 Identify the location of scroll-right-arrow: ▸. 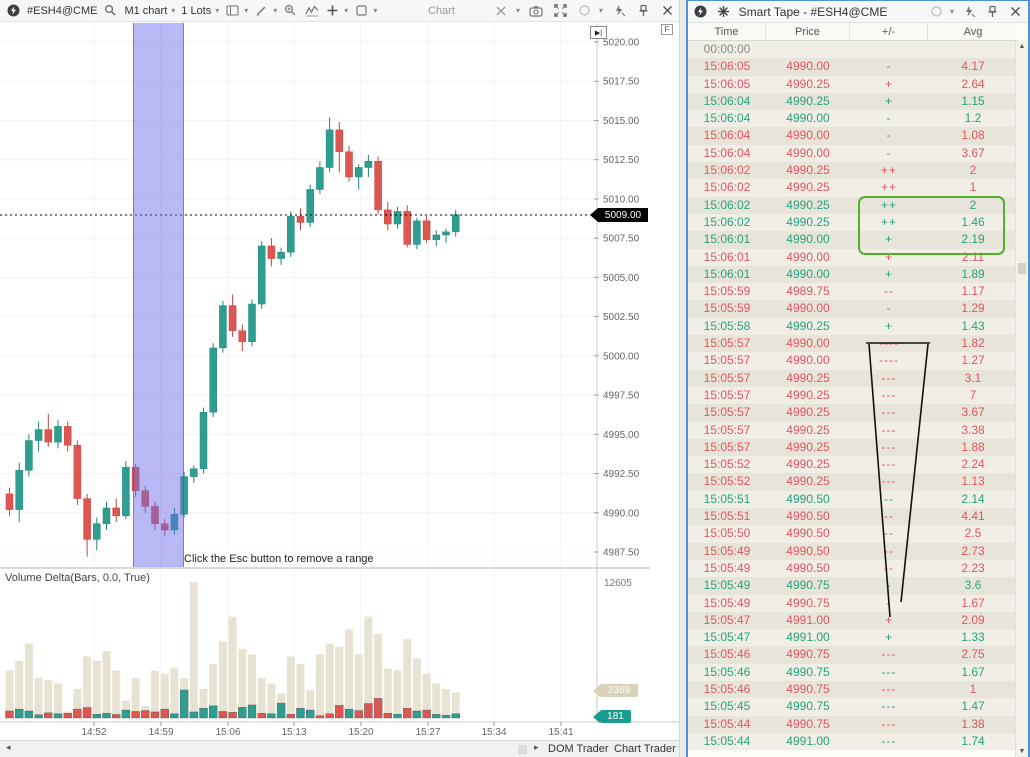
(536, 747).